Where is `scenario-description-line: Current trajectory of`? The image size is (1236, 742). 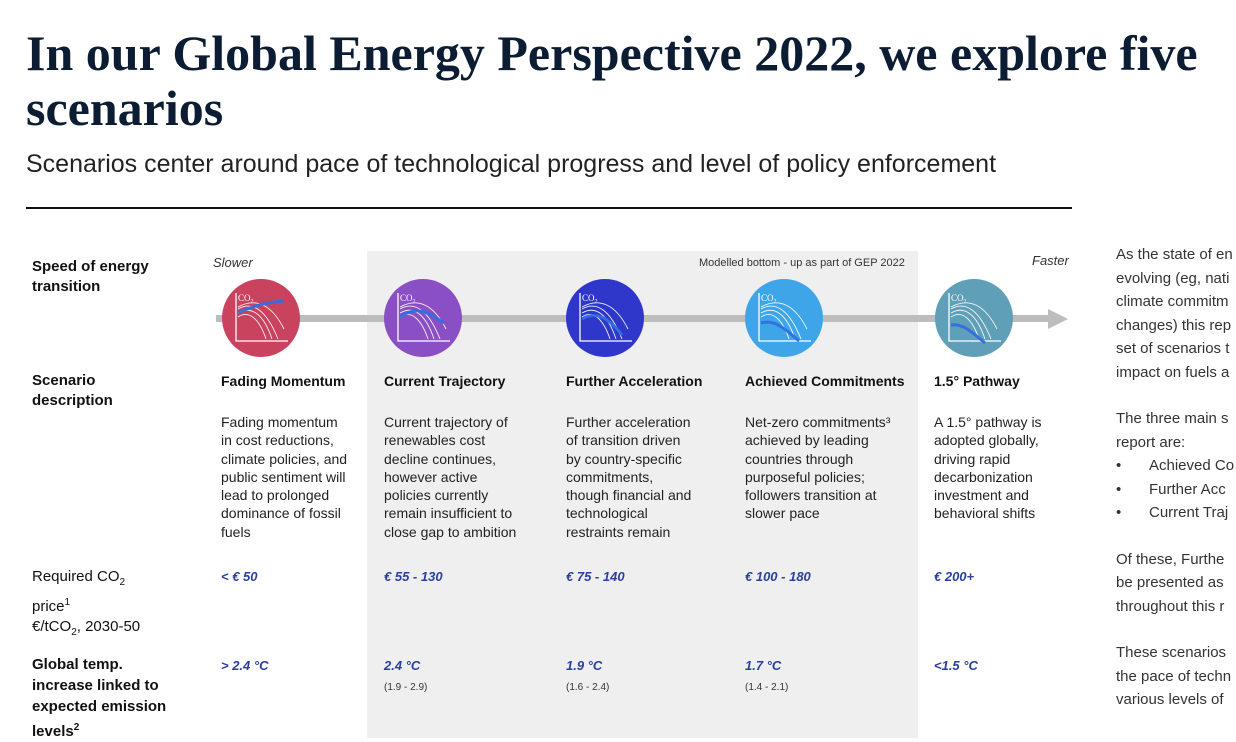
scenario-description-line: Current trajectory of is located at coordinates (446, 422).